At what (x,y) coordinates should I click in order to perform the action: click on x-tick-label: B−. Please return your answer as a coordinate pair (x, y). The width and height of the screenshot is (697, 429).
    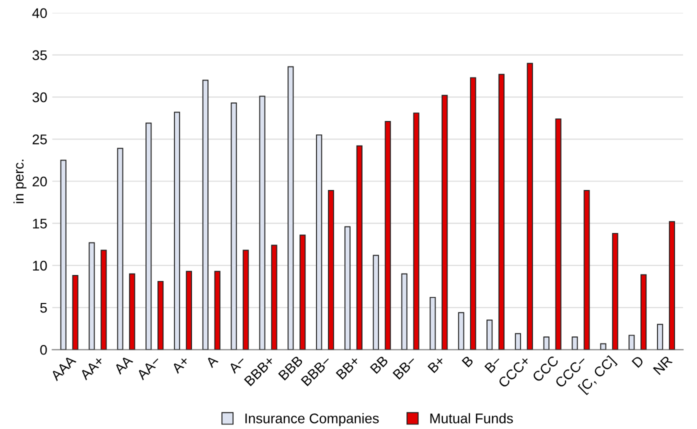
    Looking at the image, I should click on (493, 364).